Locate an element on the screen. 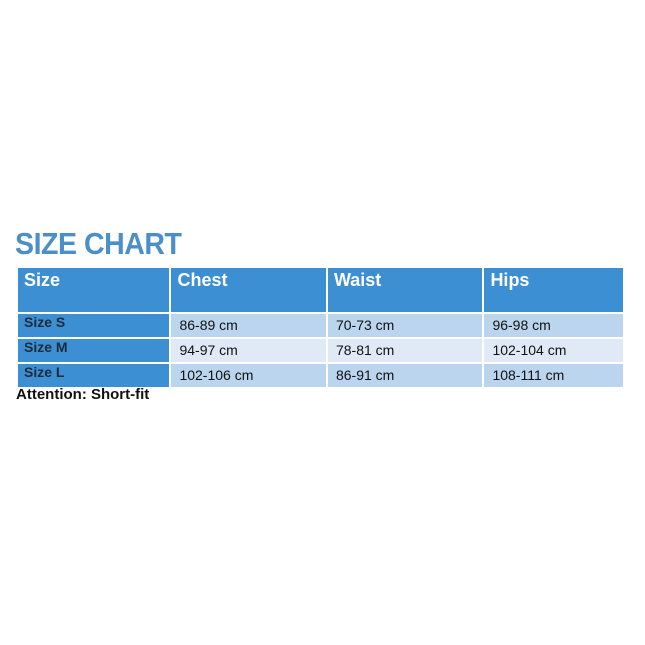 Image resolution: width=645 pixels, height=645 pixels. hips-cell: 96-98 cm is located at coordinates (553, 325).